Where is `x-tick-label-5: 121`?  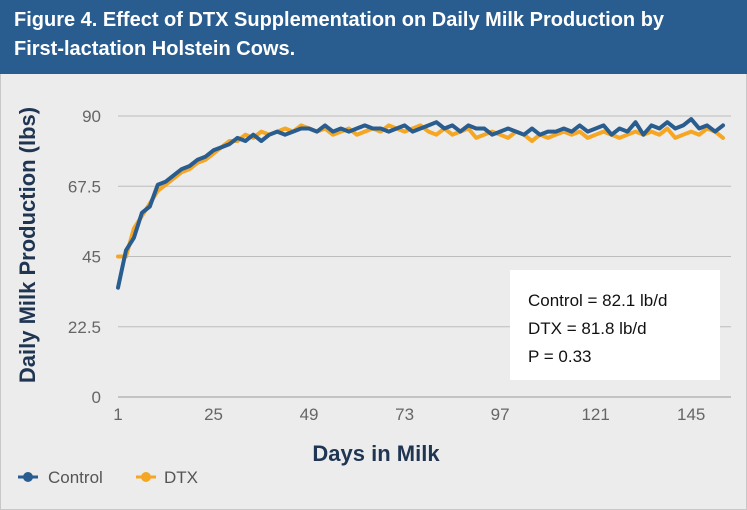 x-tick-label-5: 121 is located at coordinates (595, 414).